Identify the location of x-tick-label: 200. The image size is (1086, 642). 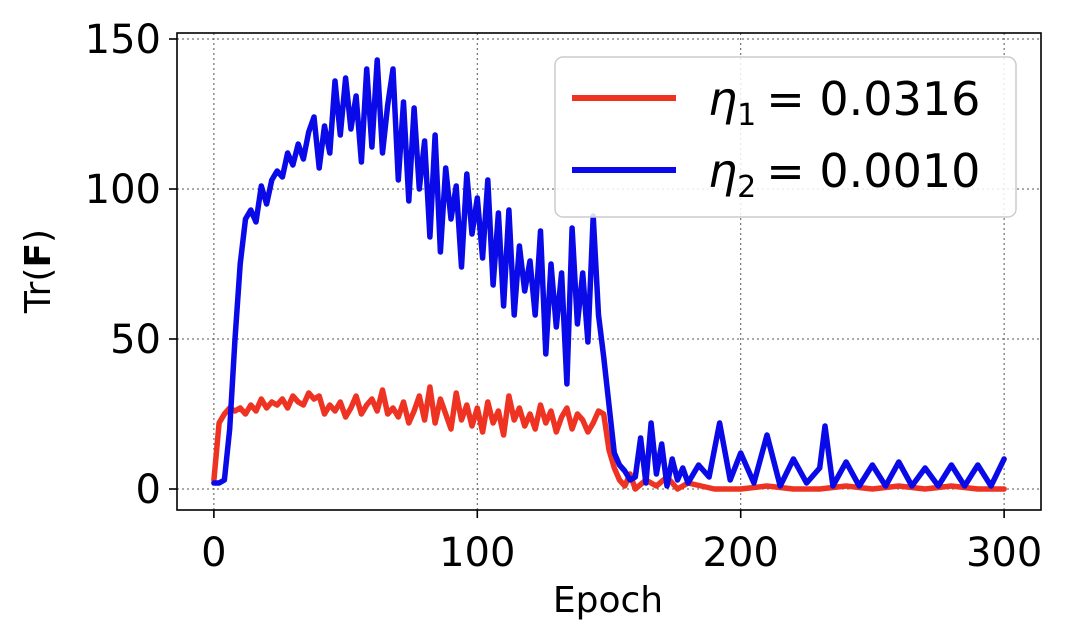
(741, 553).